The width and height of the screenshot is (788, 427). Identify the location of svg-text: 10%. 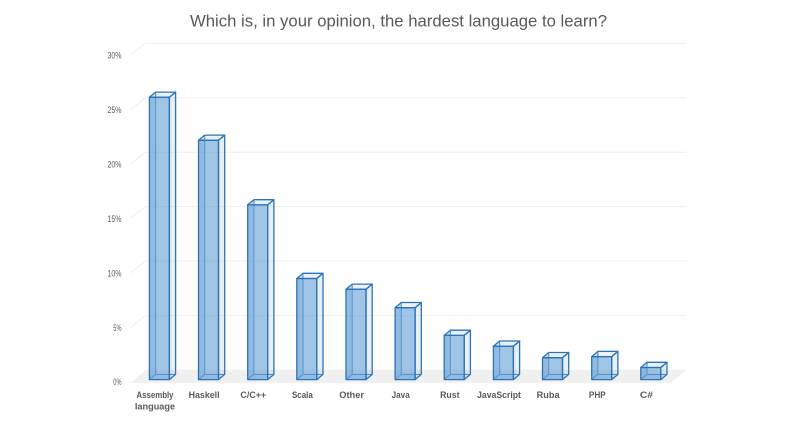
(115, 273).